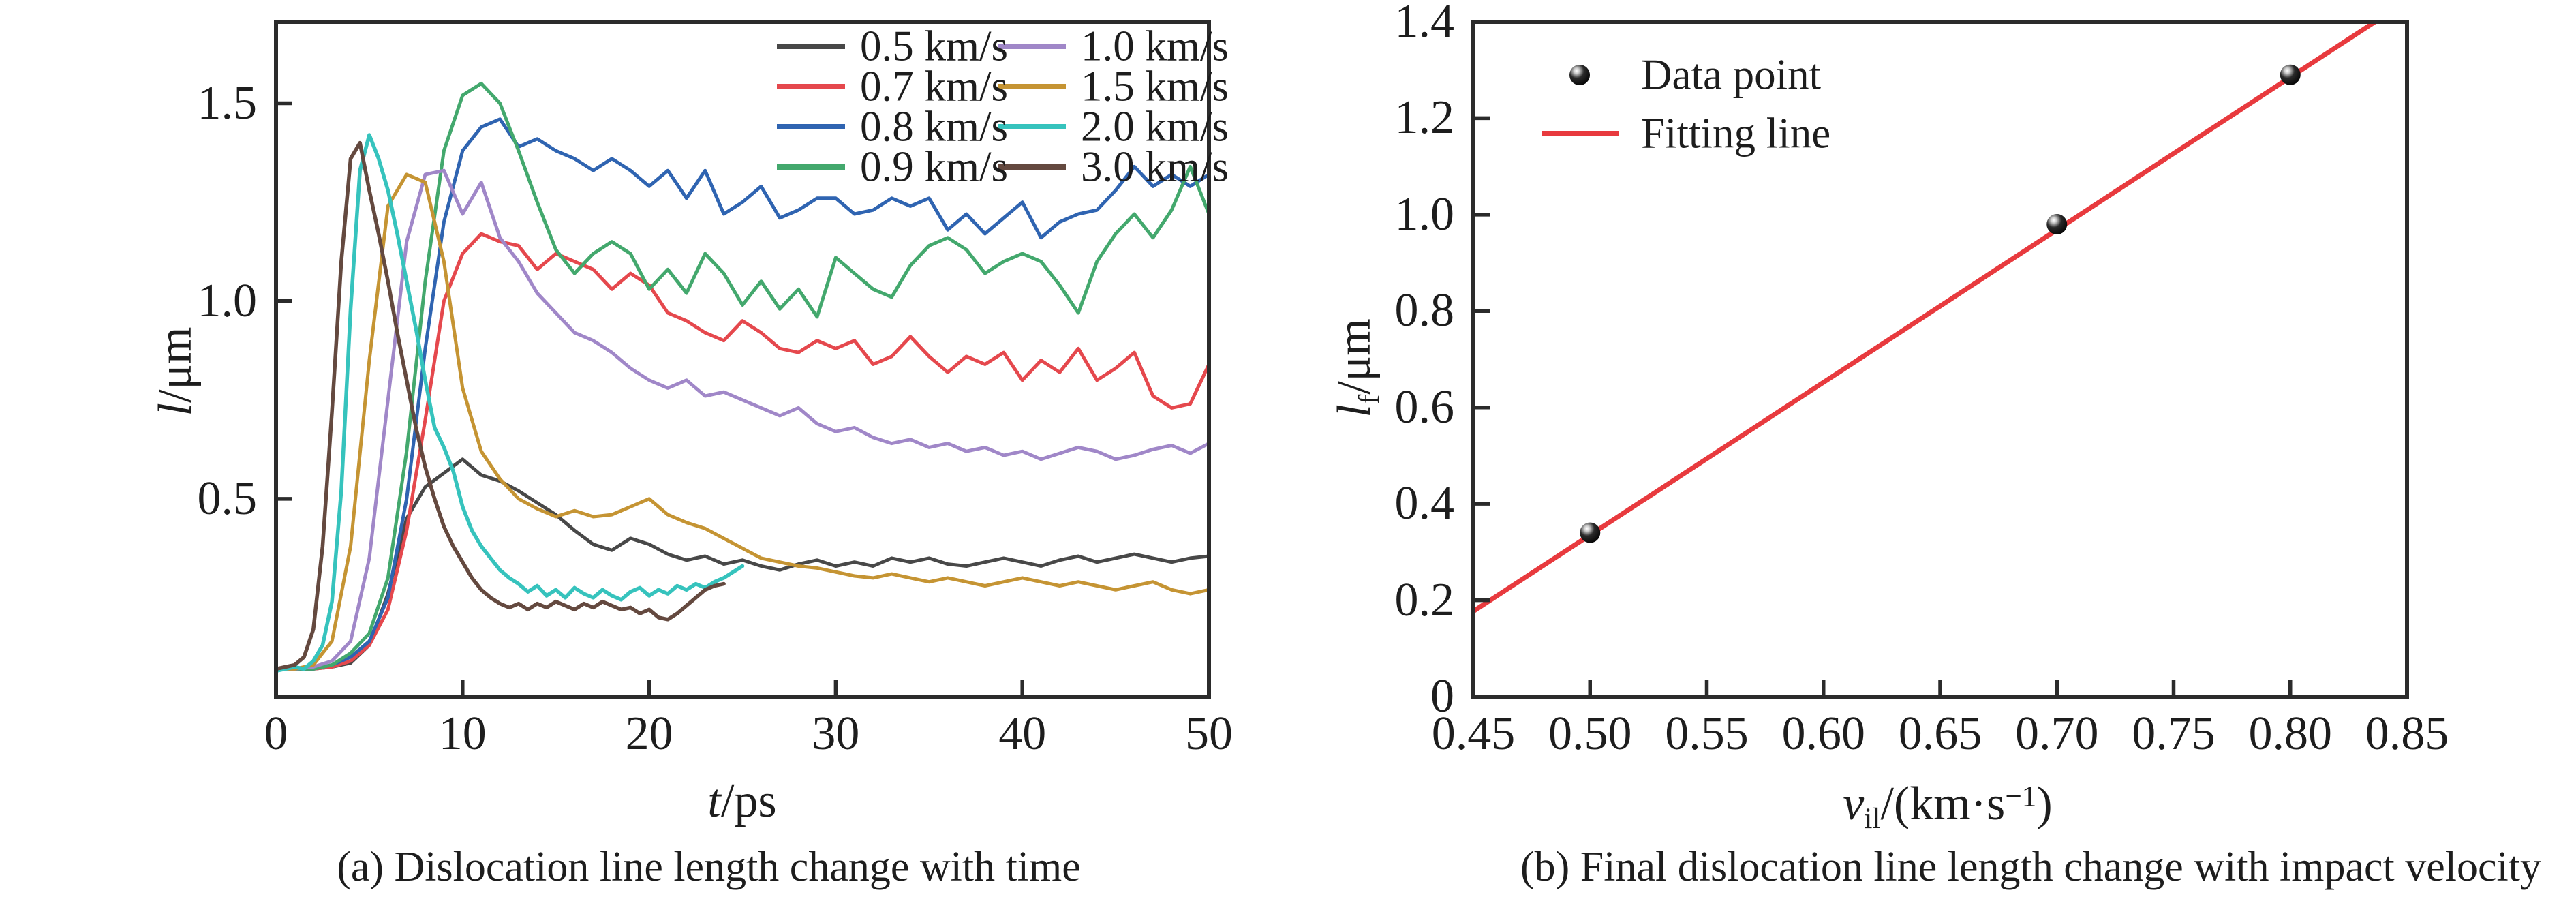 Image resolution: width=2576 pixels, height=899 pixels. Describe the element at coordinates (1854, 804) in the screenshot. I see `x-var-b: v` at that location.